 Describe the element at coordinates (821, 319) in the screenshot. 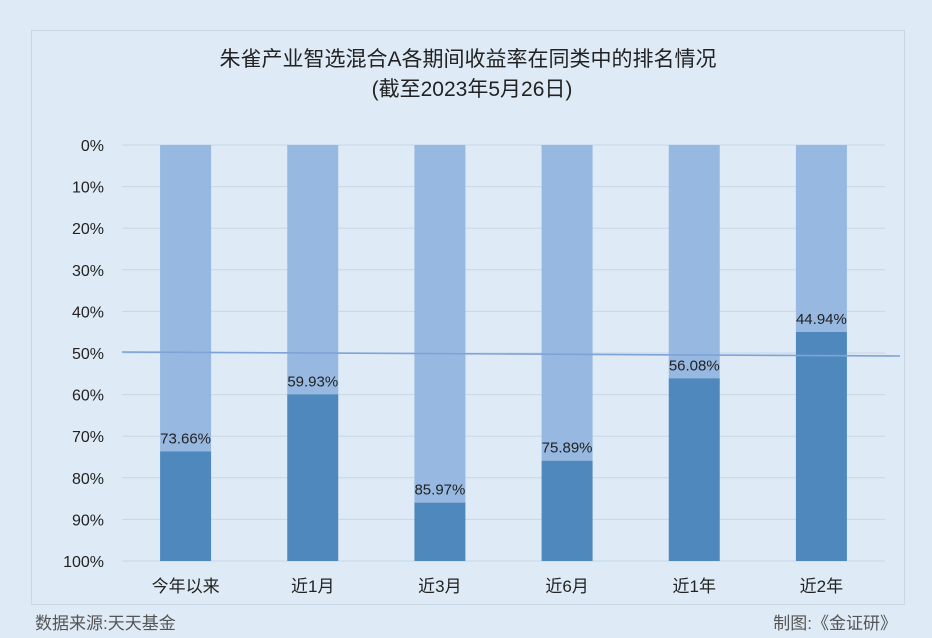

I see `data-label: 44.94%` at that location.